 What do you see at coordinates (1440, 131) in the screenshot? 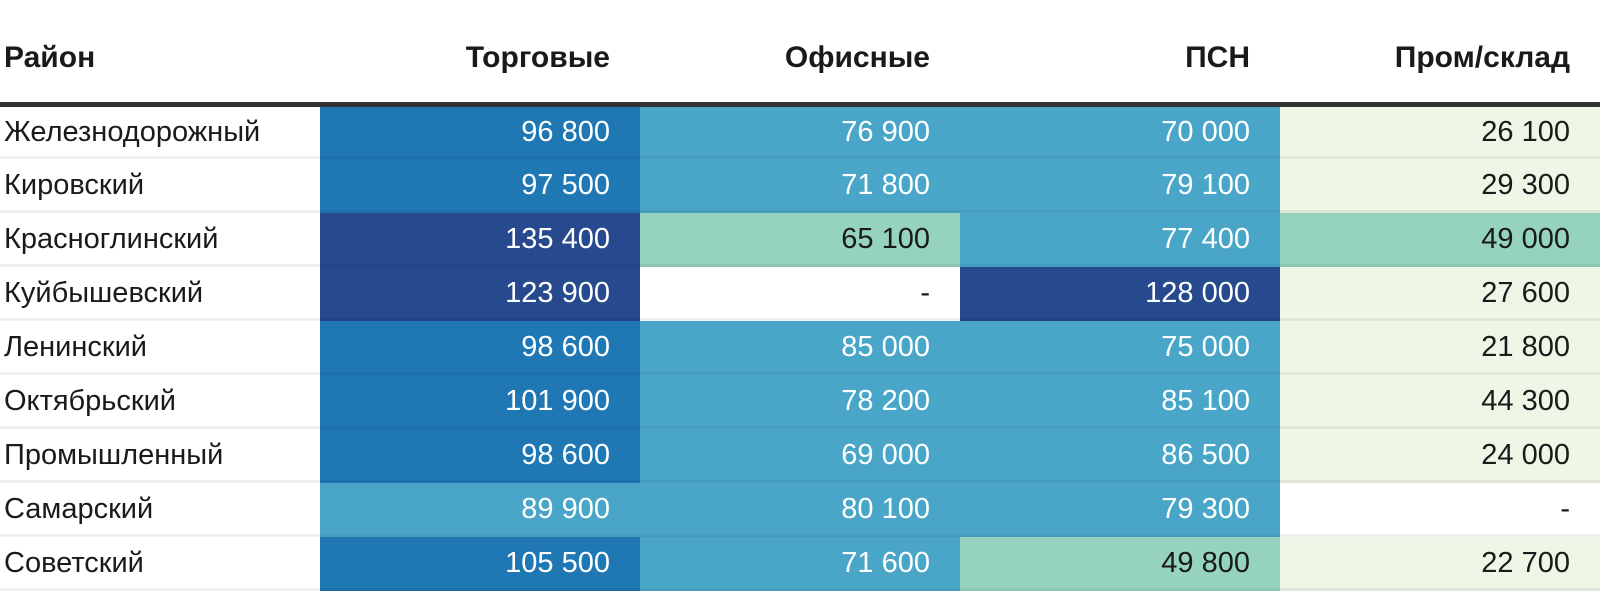
I see `heatmap-cell: 26 100` at bounding box center [1440, 131].